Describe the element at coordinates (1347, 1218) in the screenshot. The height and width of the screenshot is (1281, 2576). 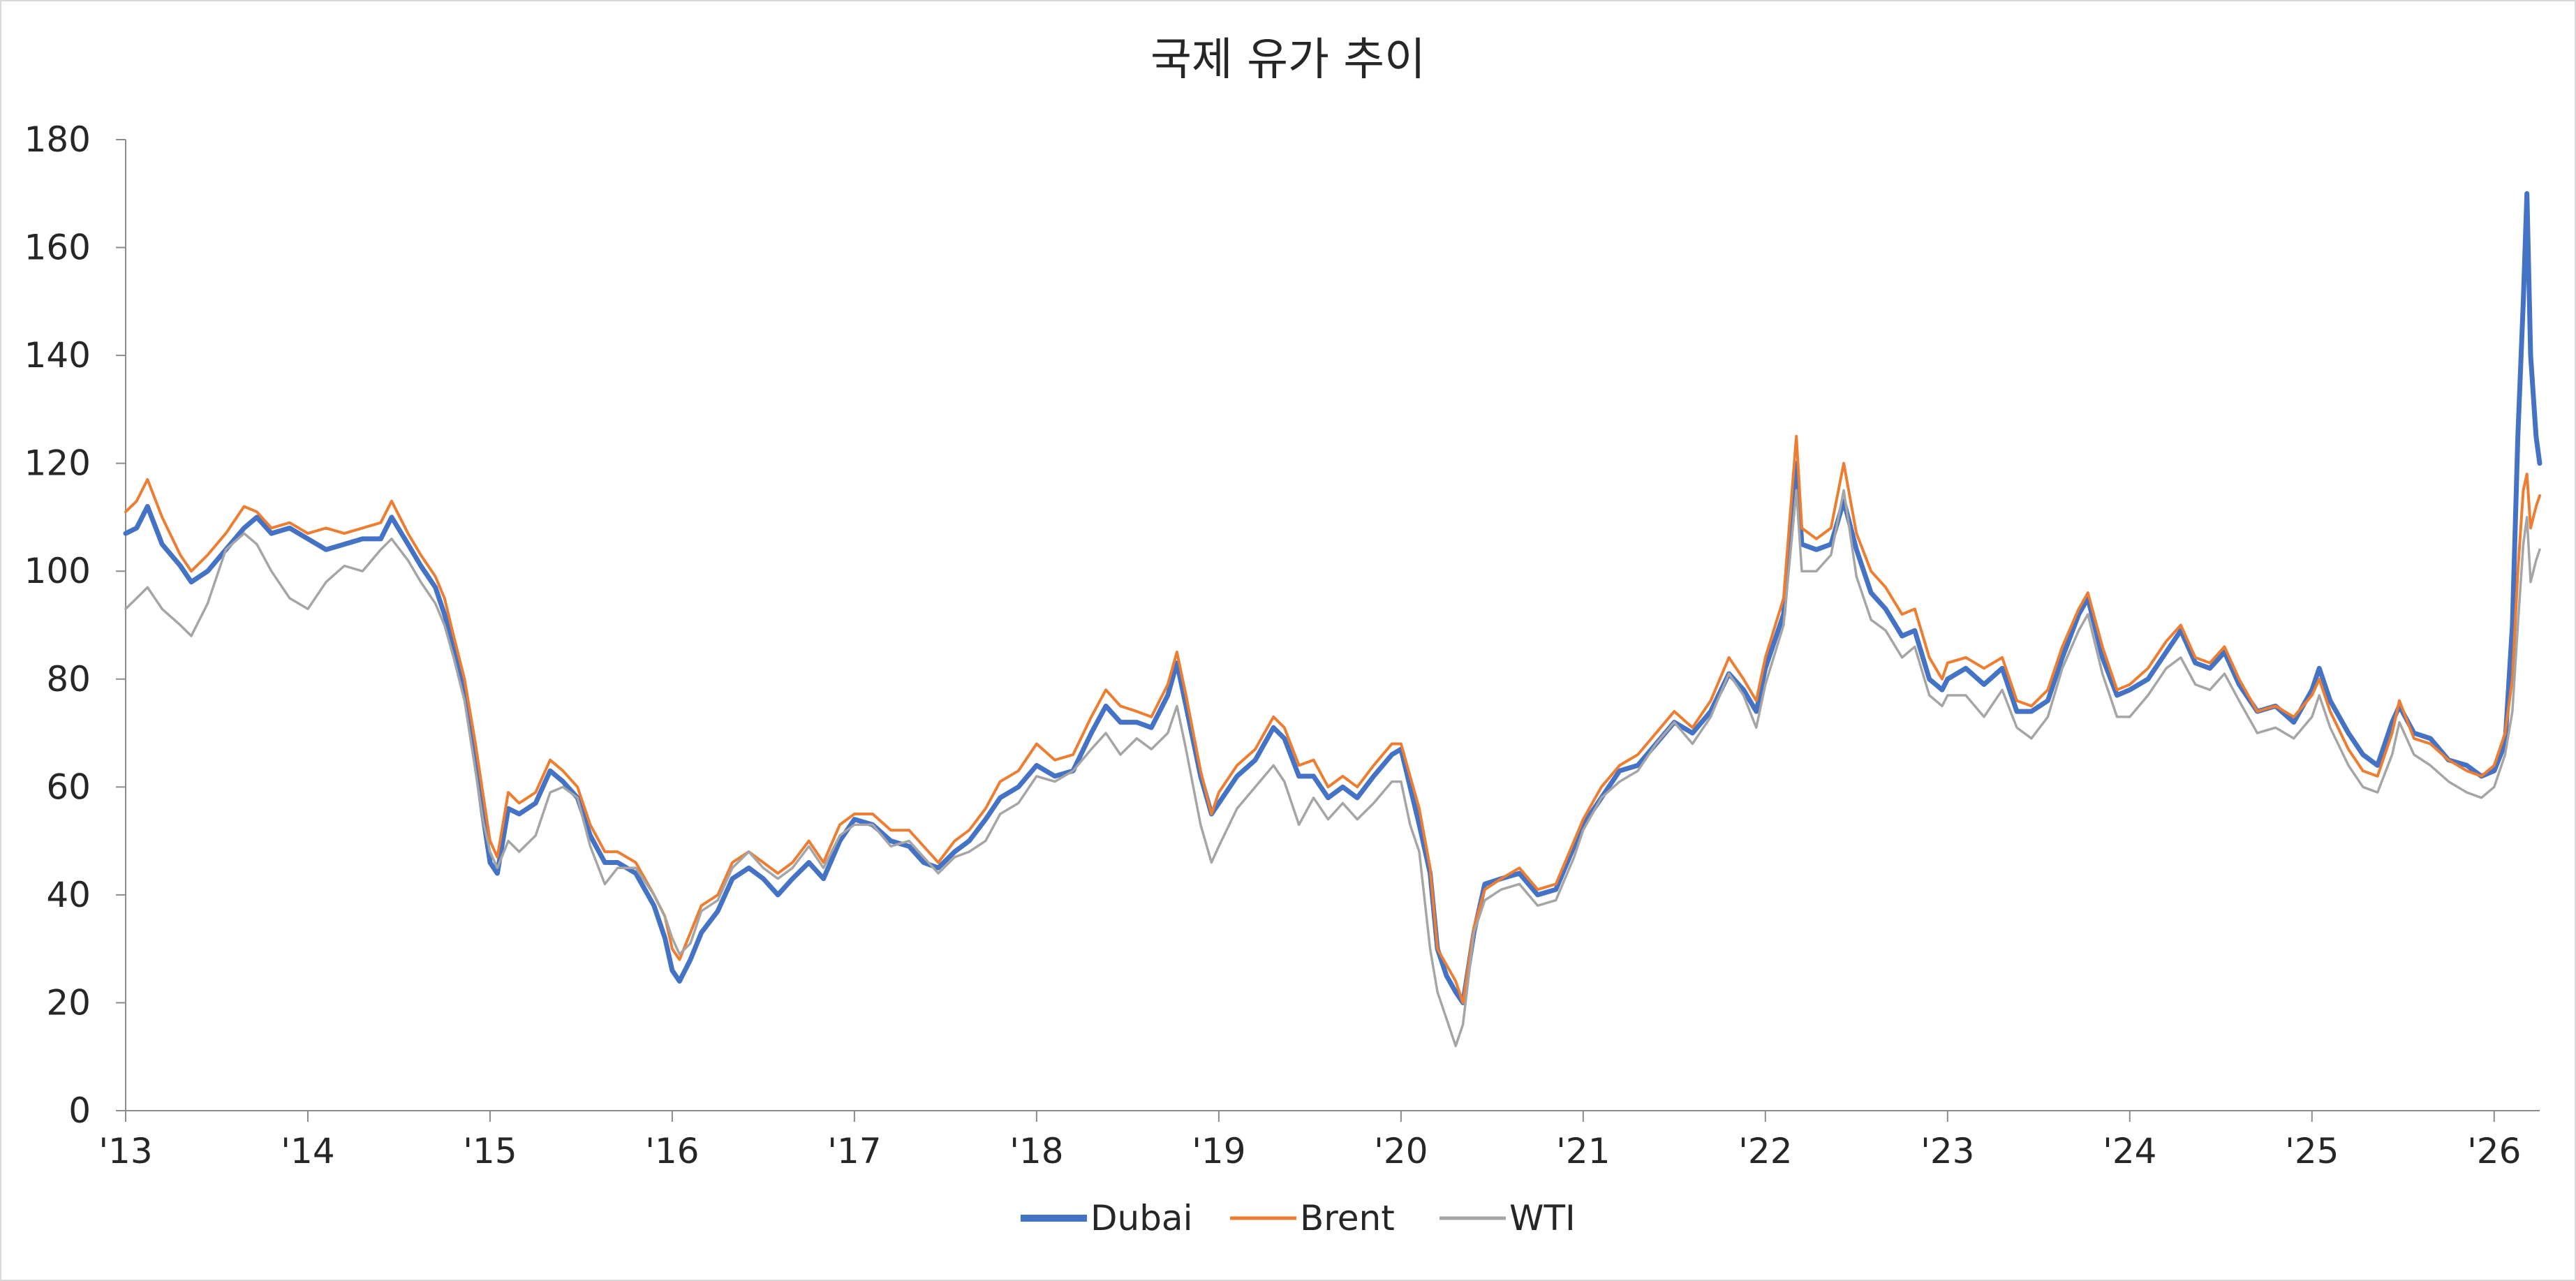
I see `legend-label-brent: Brent` at that location.